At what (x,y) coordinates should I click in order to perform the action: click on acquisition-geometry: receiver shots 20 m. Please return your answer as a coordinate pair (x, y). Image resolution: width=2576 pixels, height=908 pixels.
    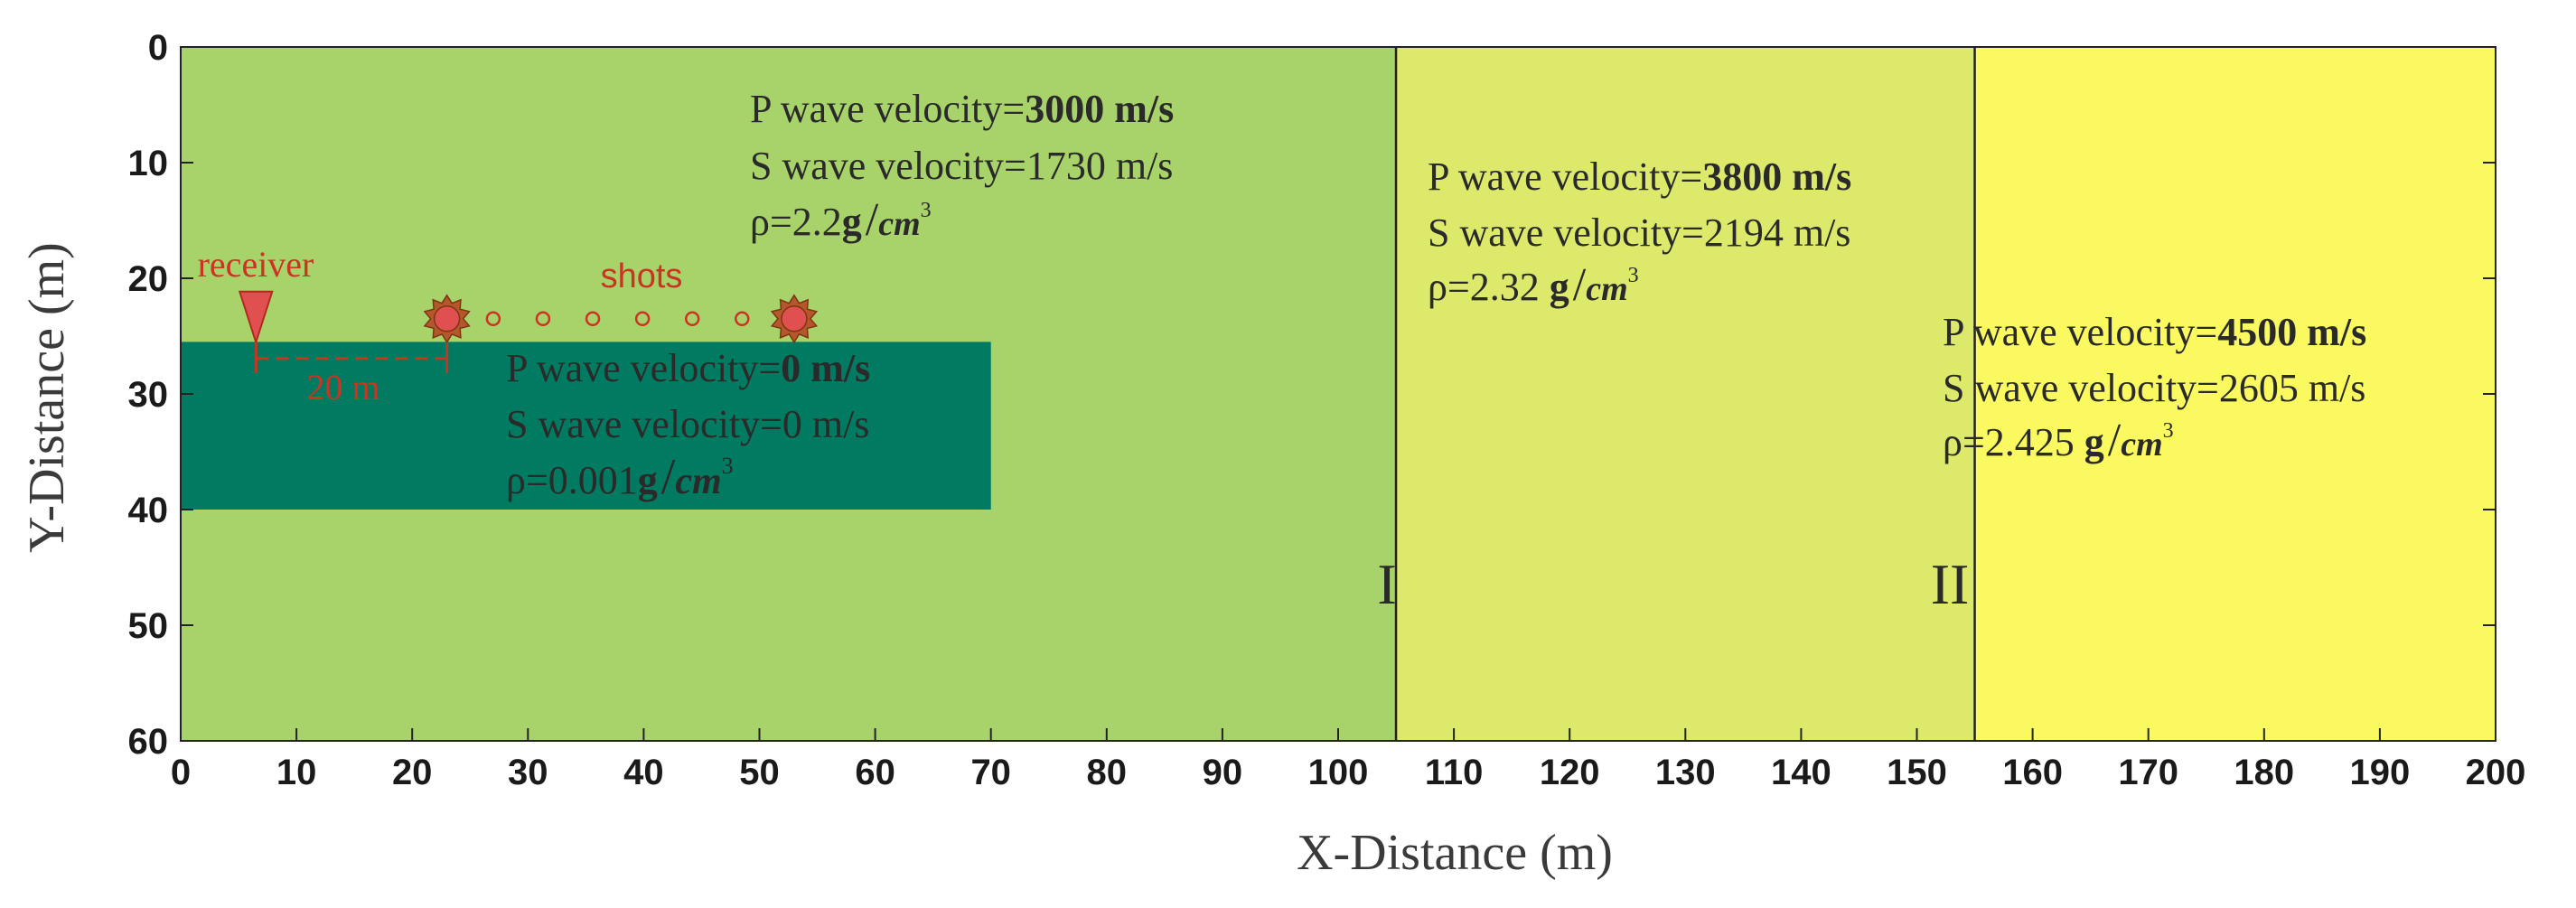
    Looking at the image, I should click on (508, 325).